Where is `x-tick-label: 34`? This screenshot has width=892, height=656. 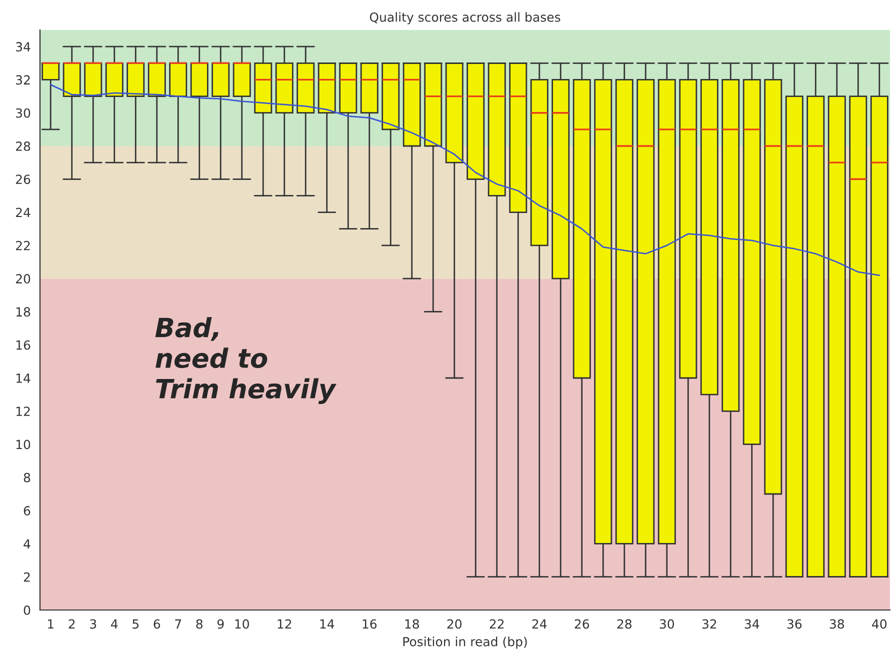 x-tick-label: 34 is located at coordinates (752, 624).